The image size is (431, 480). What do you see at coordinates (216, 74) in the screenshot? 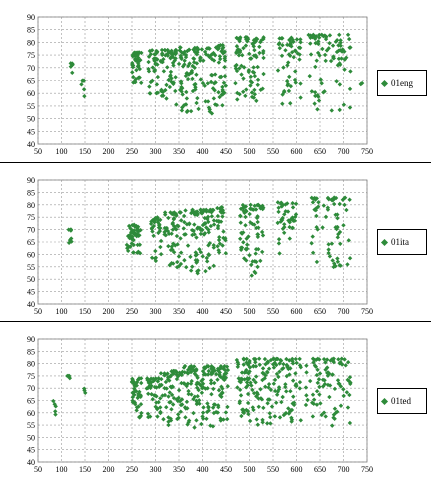
I see `data-points` at bounding box center [216, 74].